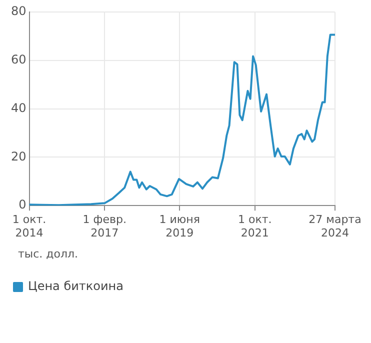 The width and height of the screenshot is (371, 343). What do you see at coordinates (335, 226) in the screenshot?
I see `x-tick-label: 27 марта 2024` at bounding box center [335, 226].